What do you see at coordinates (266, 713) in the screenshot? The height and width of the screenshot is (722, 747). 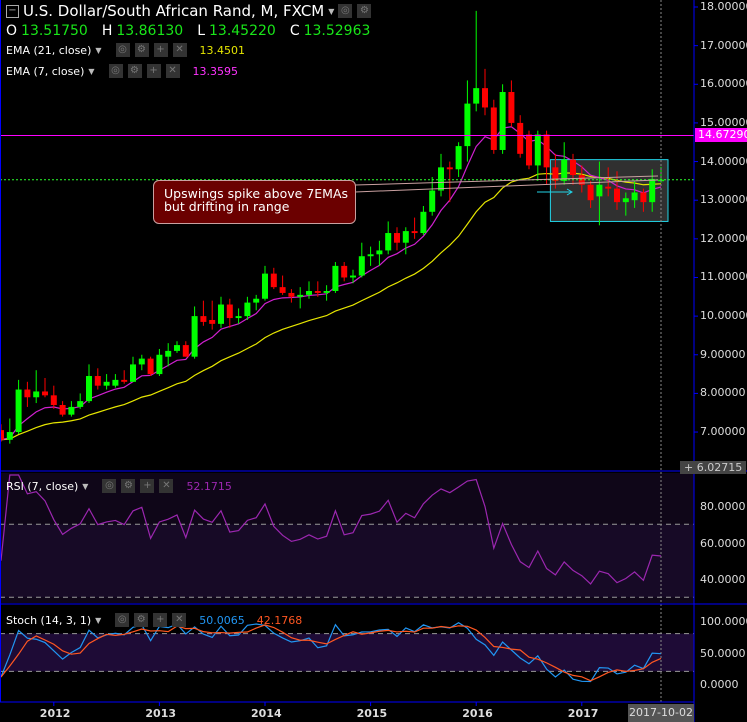 I see `time-tick: 2014` at bounding box center [266, 713].